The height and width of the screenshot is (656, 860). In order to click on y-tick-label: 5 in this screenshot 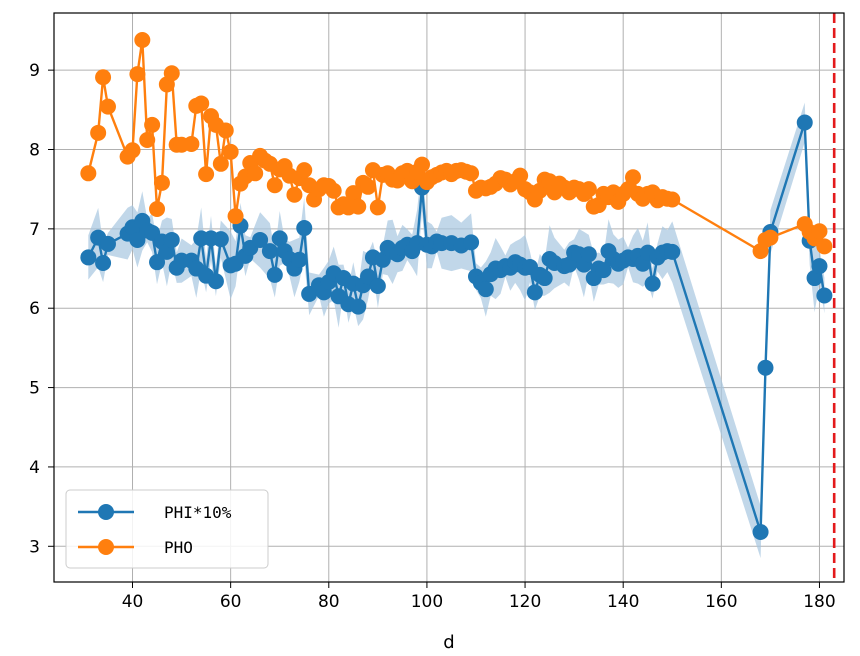, I will do `click(34, 389)`.